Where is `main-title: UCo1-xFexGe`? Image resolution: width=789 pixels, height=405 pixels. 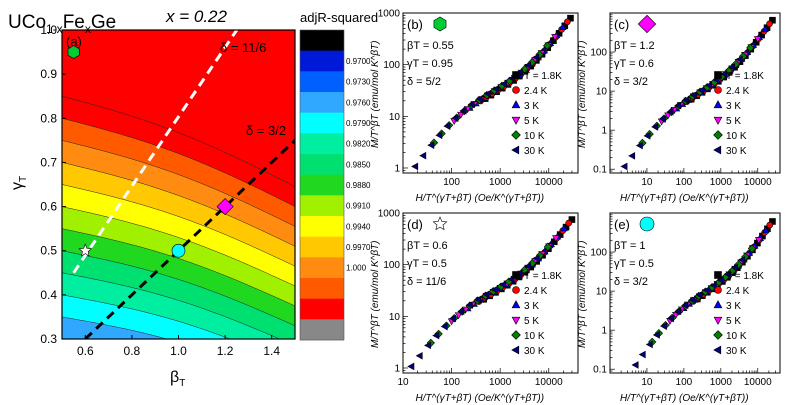 main-title: UCo1-xFexGe is located at coordinates (62, 24).